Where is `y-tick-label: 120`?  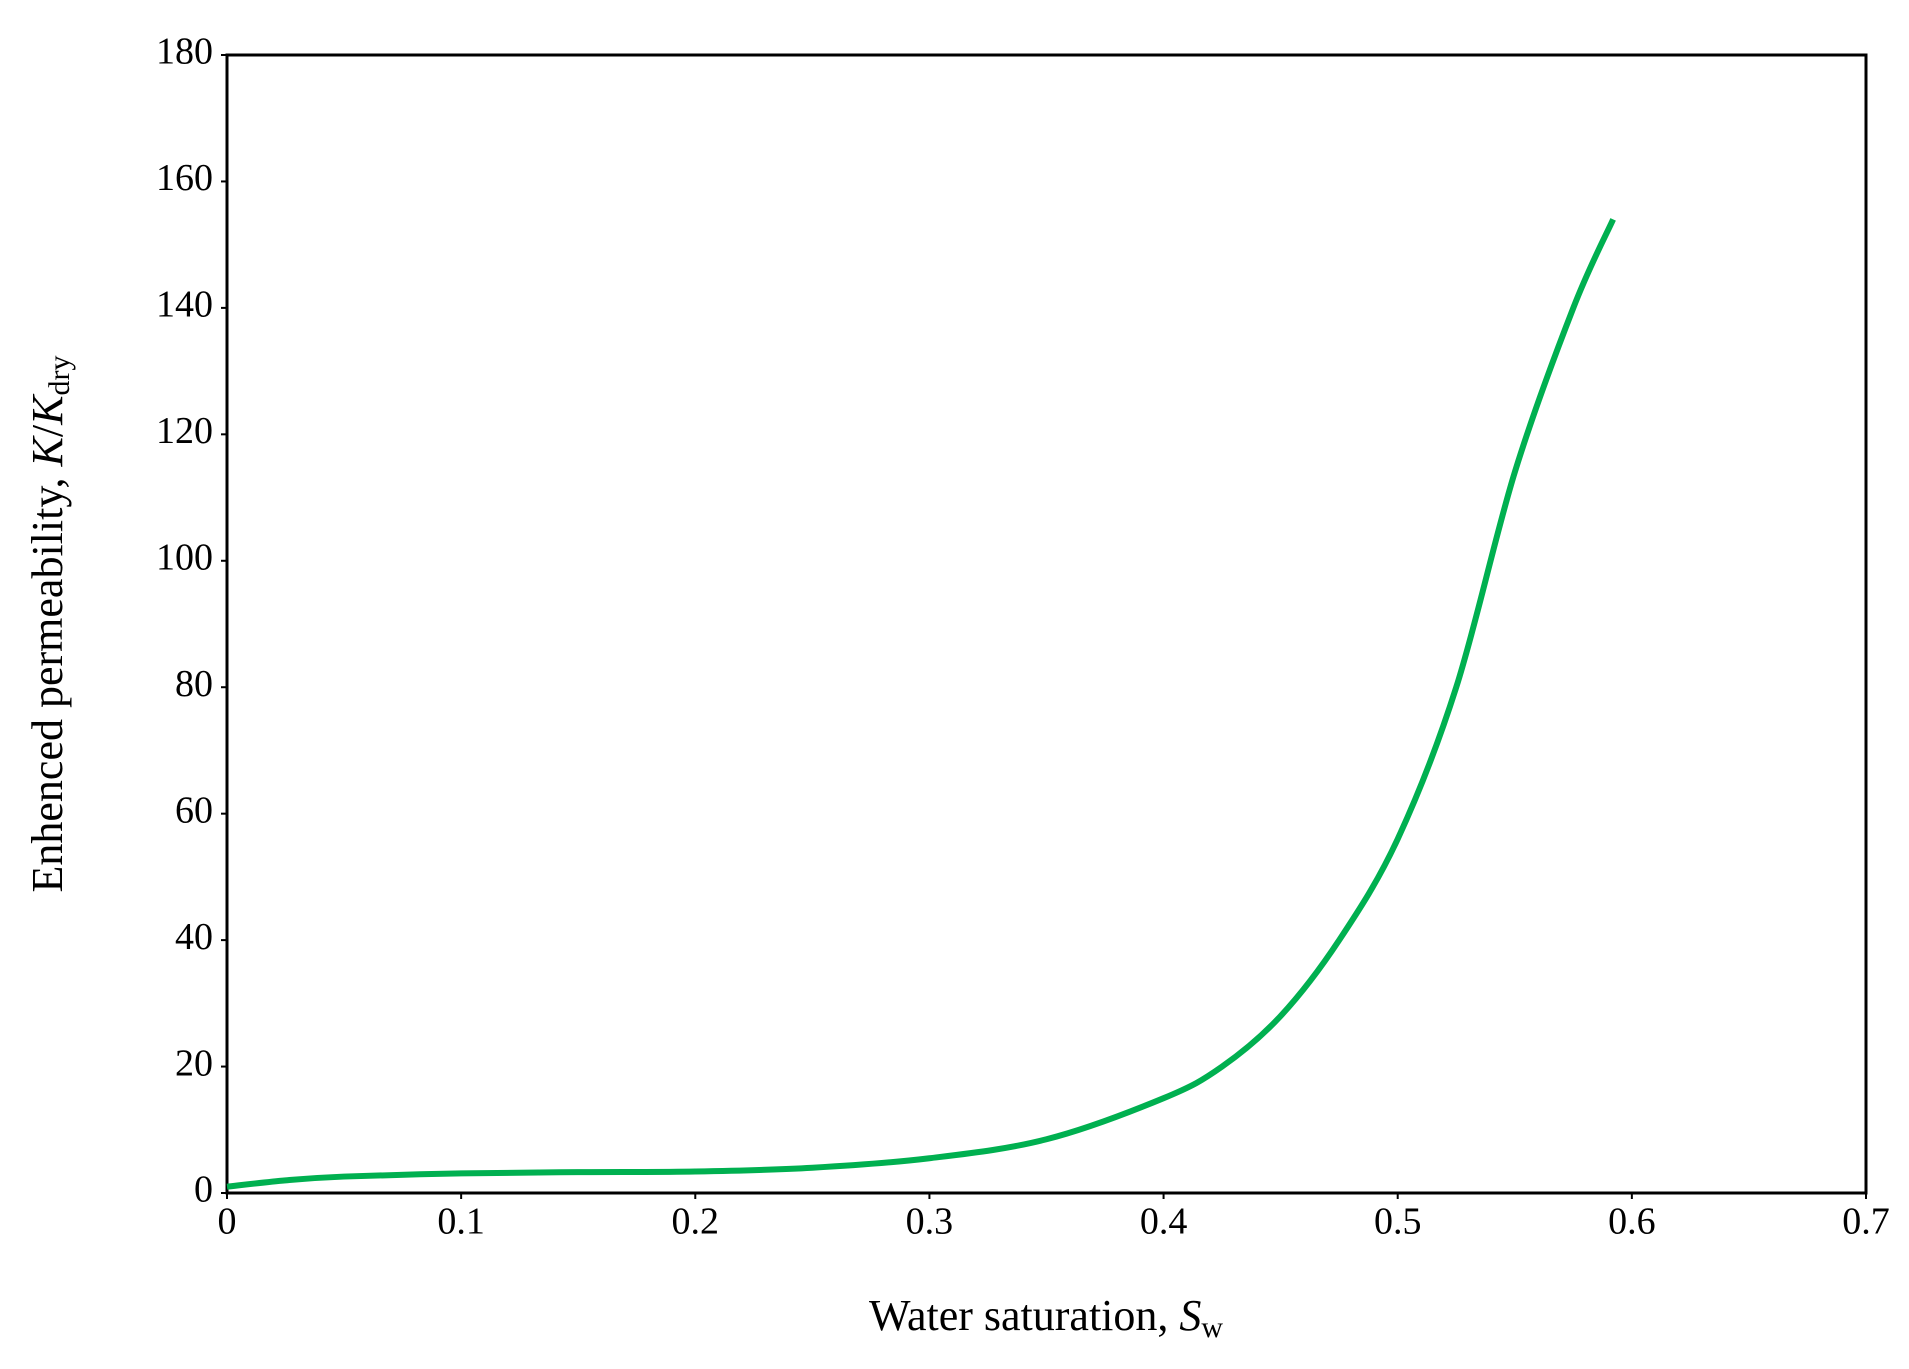 y-tick-label: 120 is located at coordinates (184, 431).